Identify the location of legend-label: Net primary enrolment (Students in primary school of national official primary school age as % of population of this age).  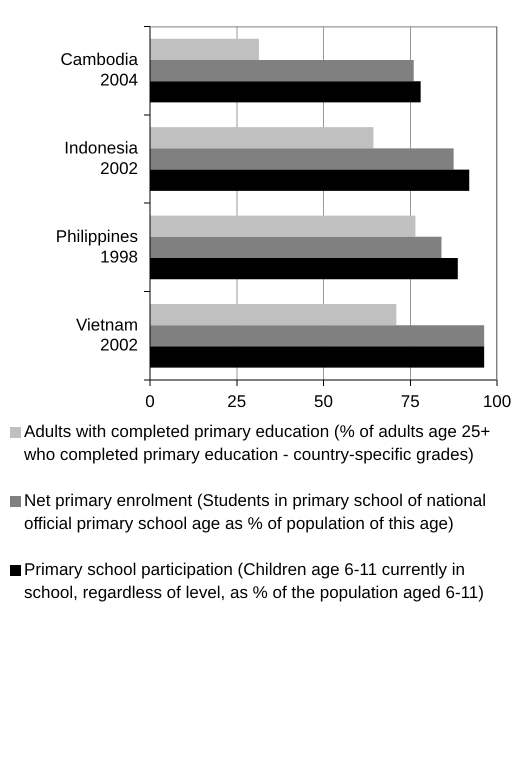
(256, 512).